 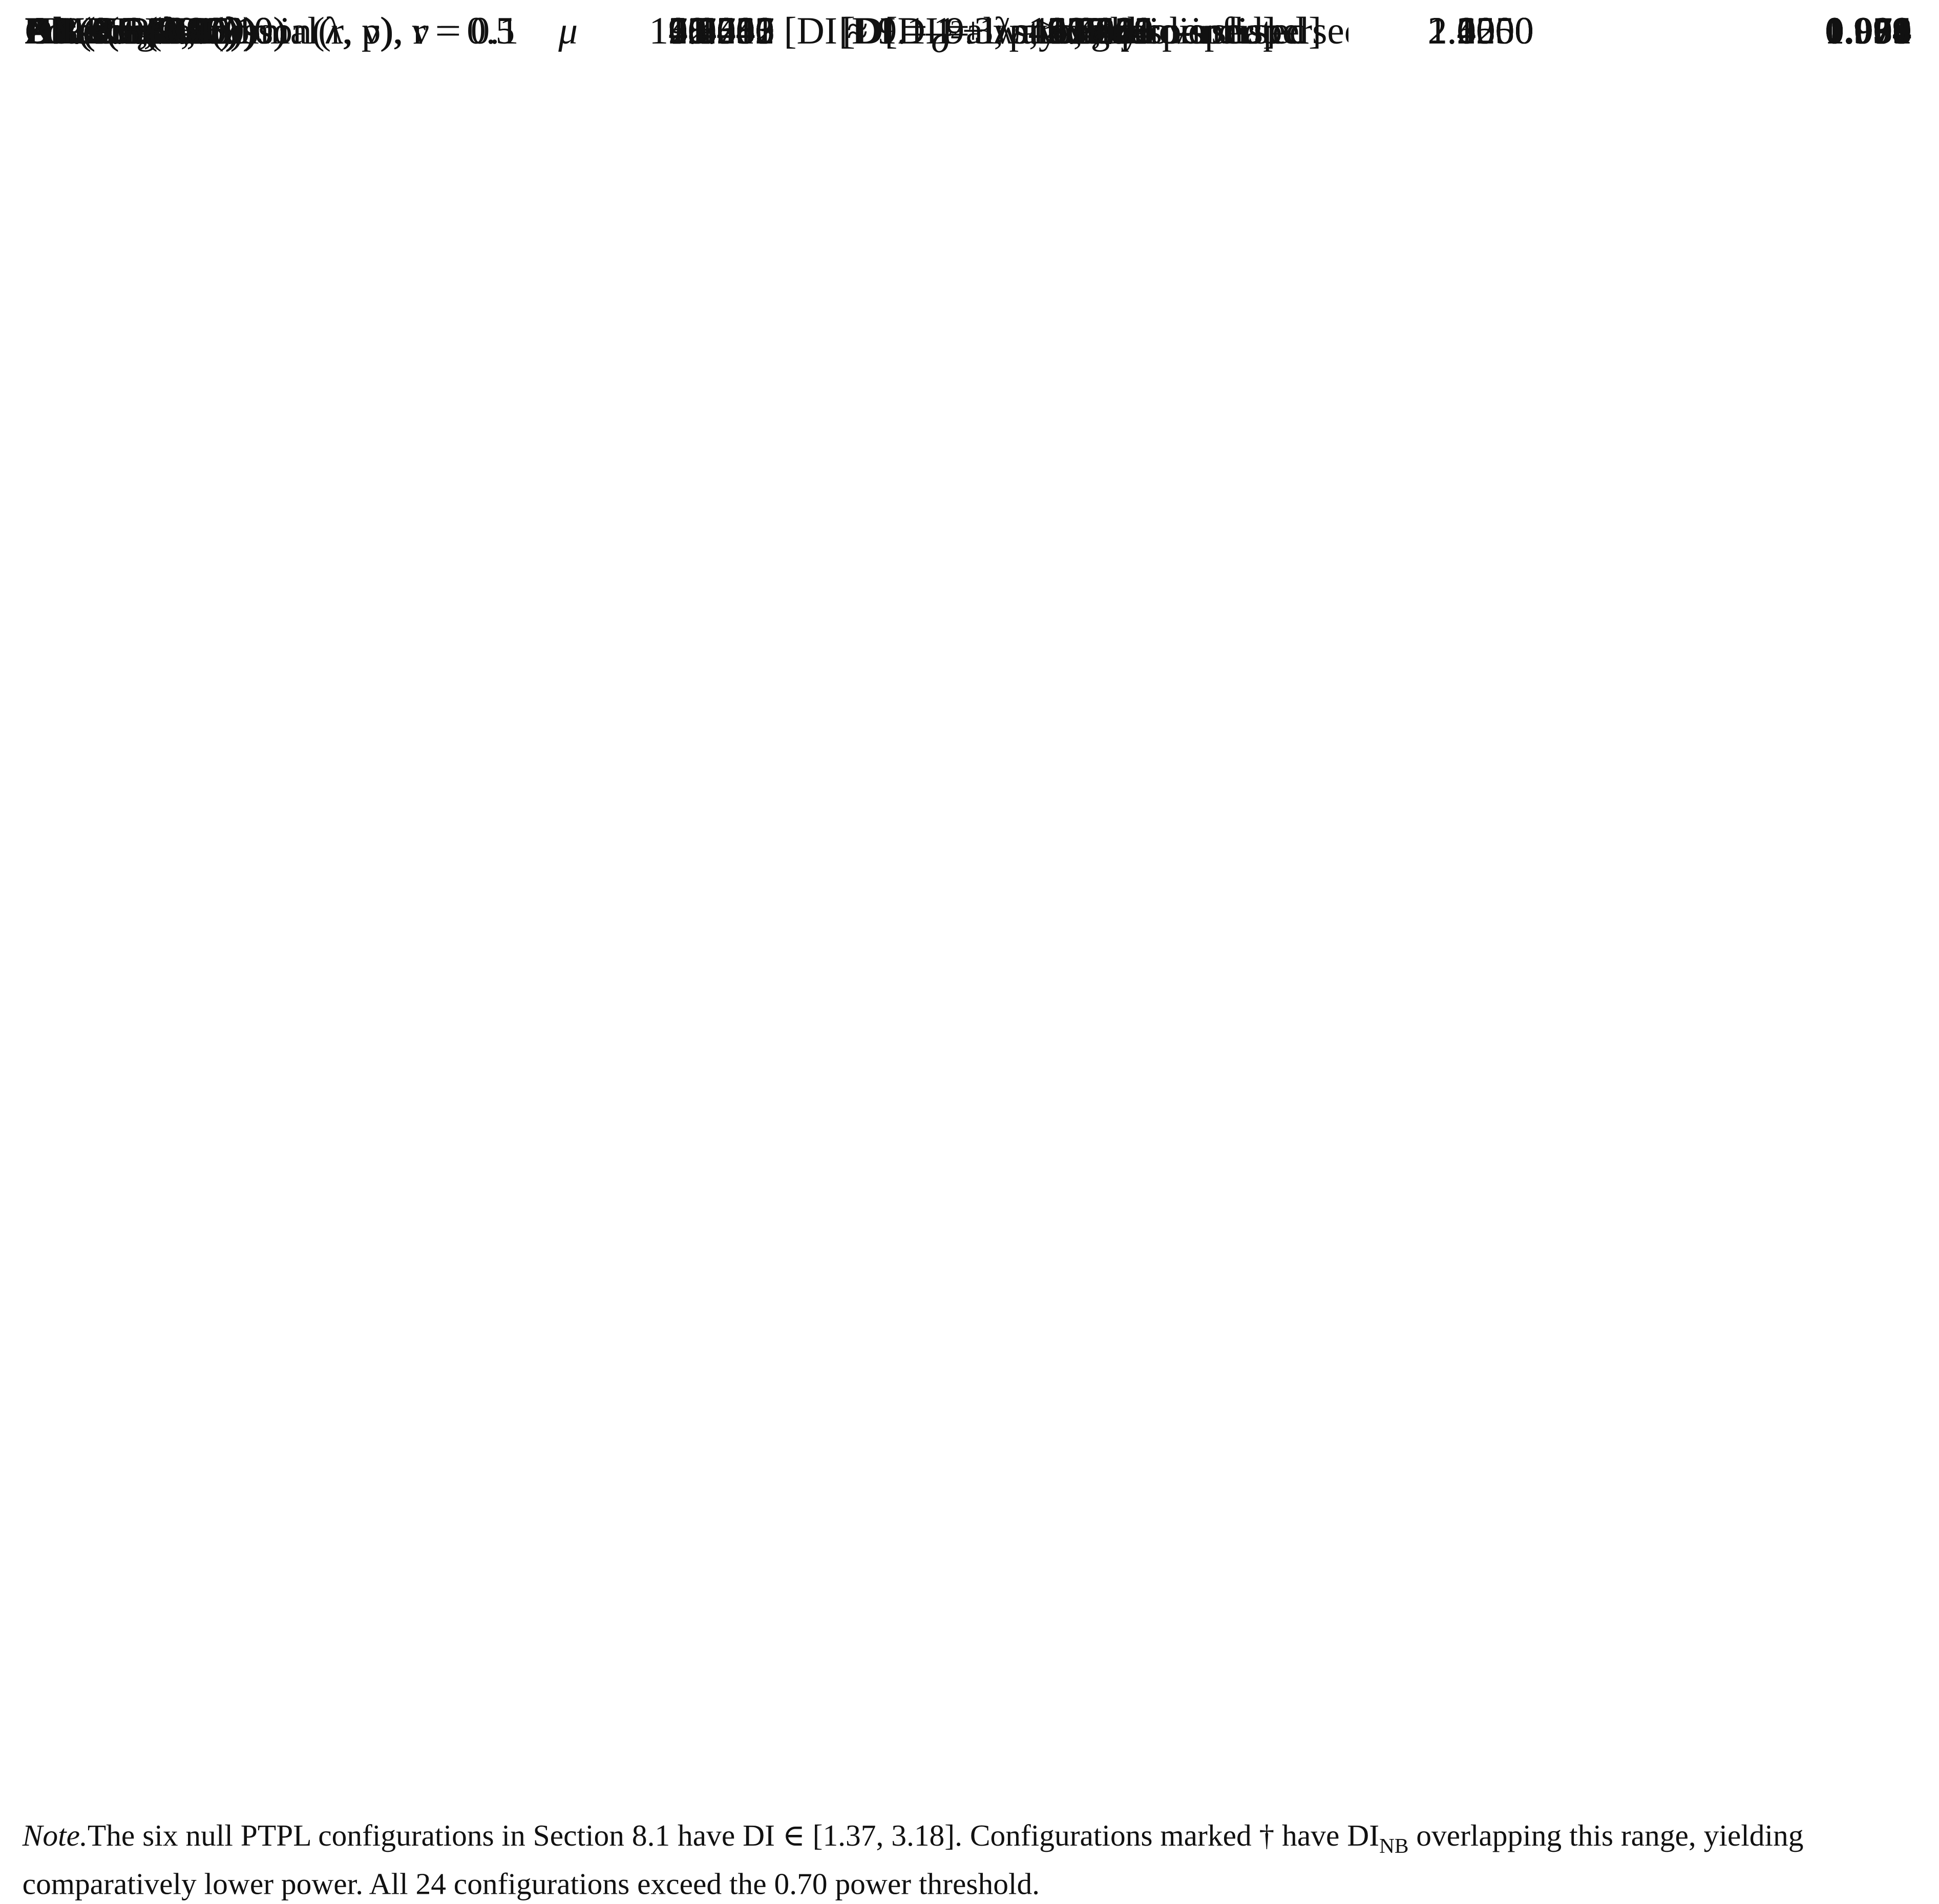 I want to click on power-cell: 0.998, so click(x=1868, y=31).